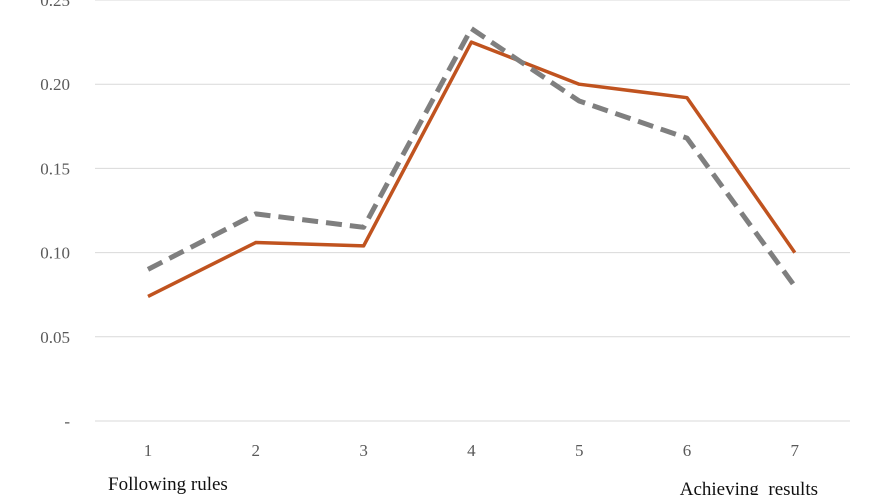 This screenshot has height=495, width=880. What do you see at coordinates (67, 421) in the screenshot?
I see `y-tick-label: -` at bounding box center [67, 421].